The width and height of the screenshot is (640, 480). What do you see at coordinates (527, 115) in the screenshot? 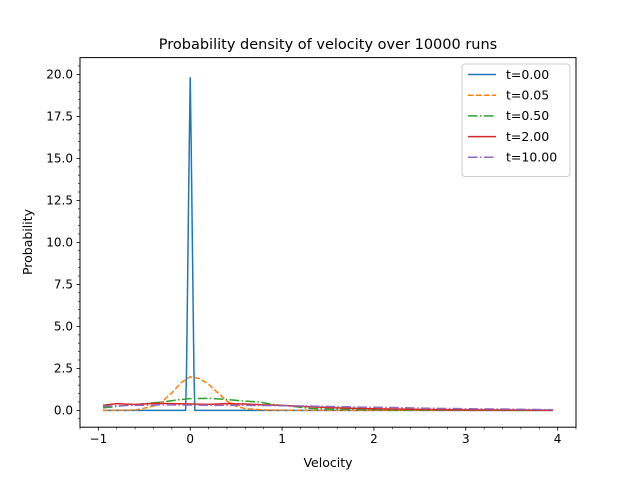
I see `legend-label-2: t=0.50` at bounding box center [527, 115].